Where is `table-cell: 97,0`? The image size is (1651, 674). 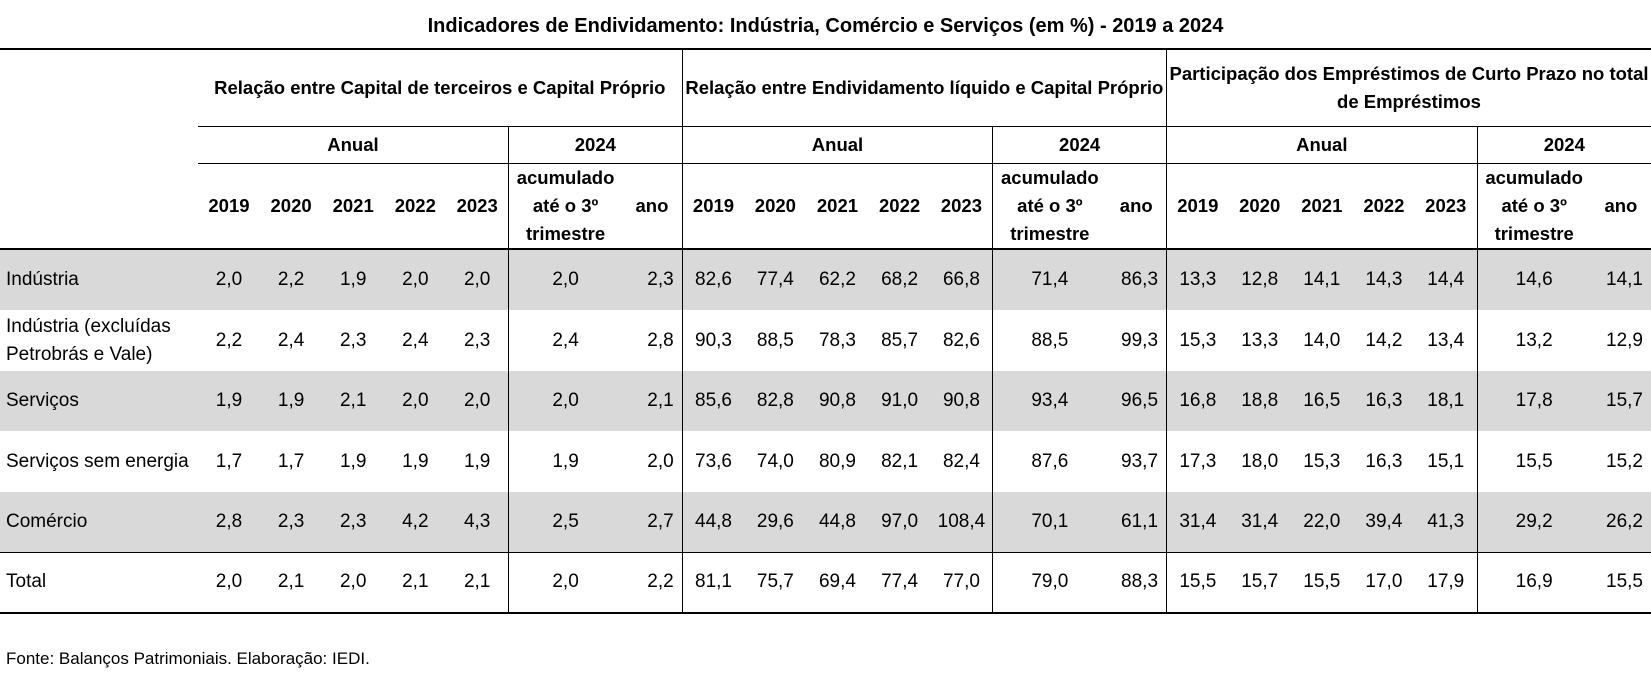 table-cell: 97,0 is located at coordinates (899, 522).